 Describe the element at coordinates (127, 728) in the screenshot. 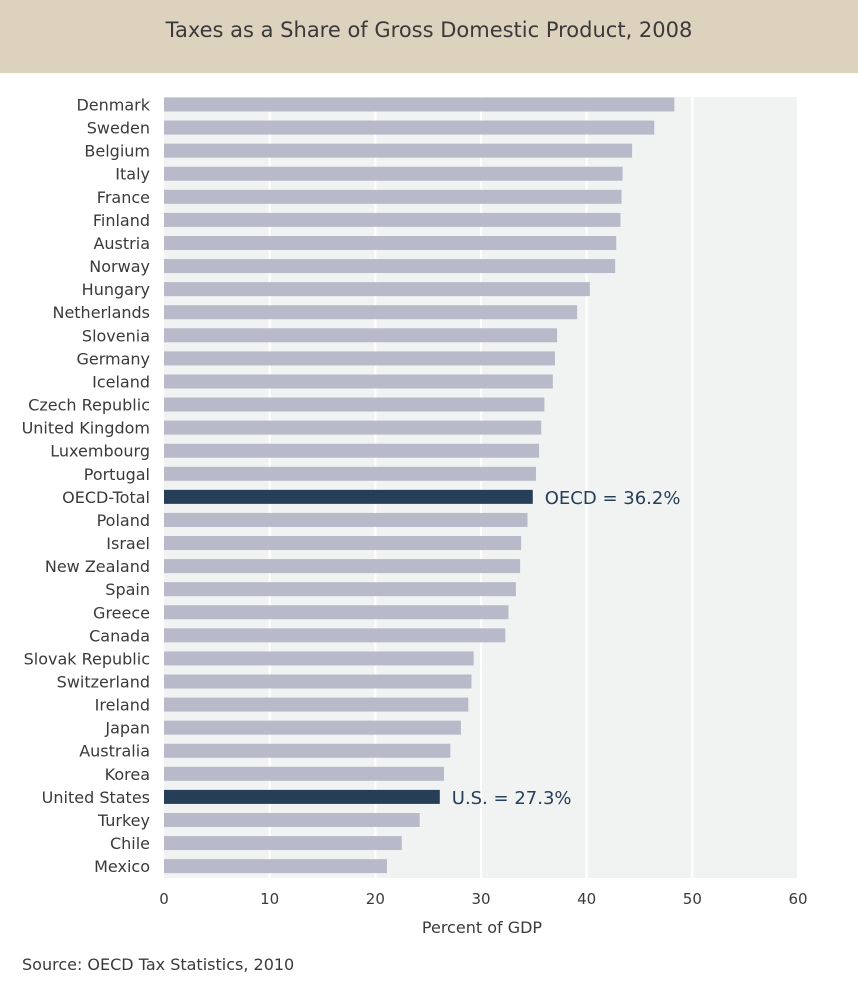

I see `category-label: Japan` at that location.